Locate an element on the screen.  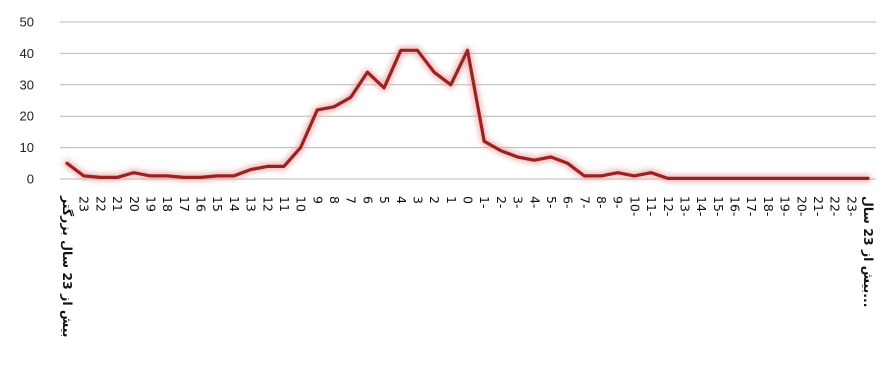
x-tick-label: 8 is located at coordinates (334, 200).